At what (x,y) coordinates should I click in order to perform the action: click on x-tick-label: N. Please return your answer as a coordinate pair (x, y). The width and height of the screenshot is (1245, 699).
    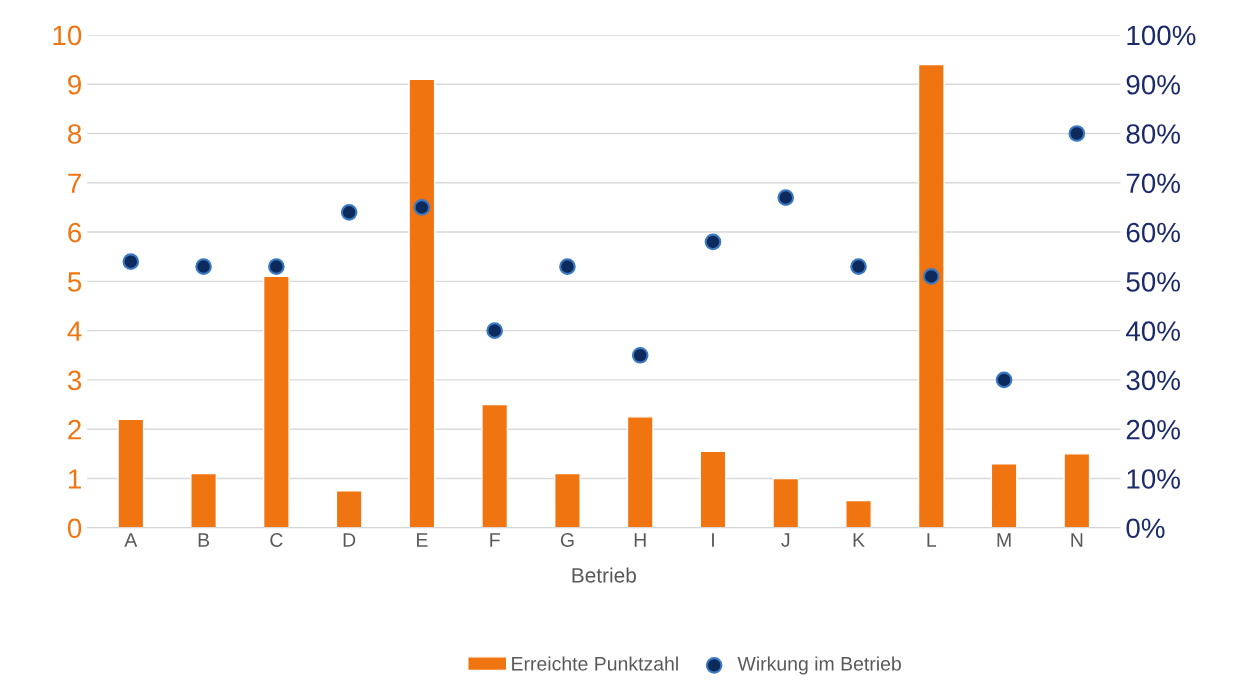
    Looking at the image, I should click on (1077, 540).